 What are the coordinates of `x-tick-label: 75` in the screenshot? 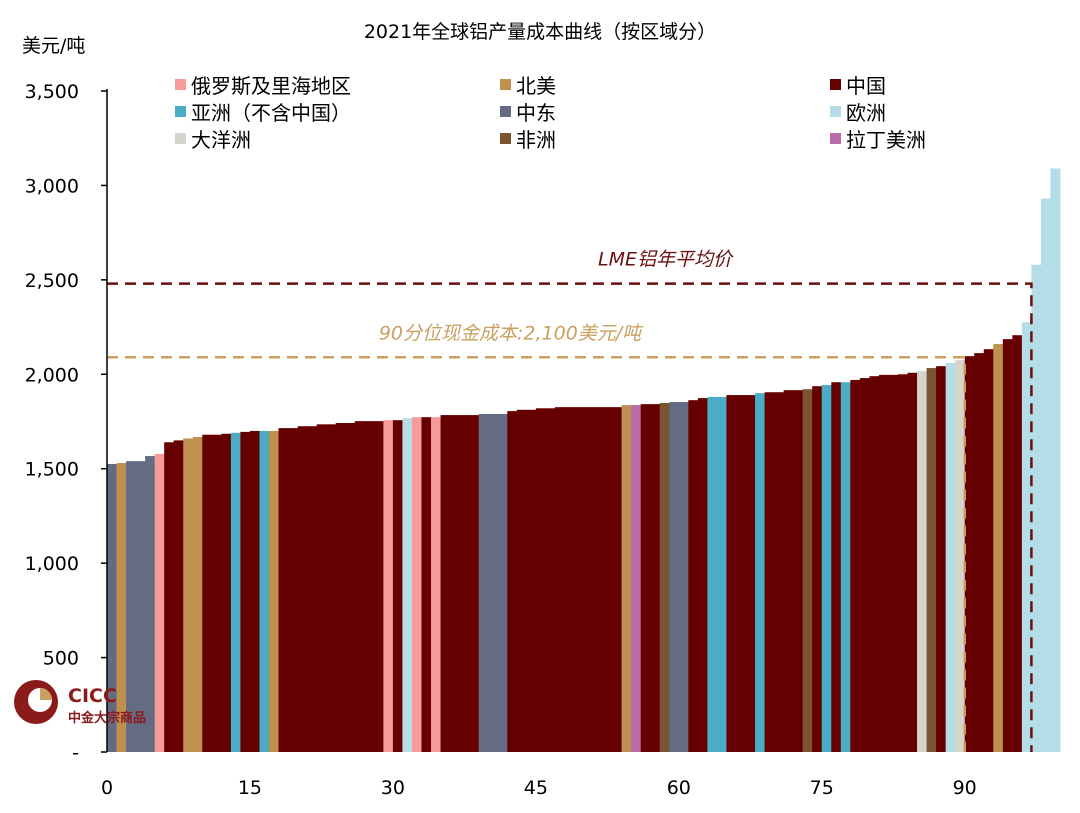 It's located at (822, 788).